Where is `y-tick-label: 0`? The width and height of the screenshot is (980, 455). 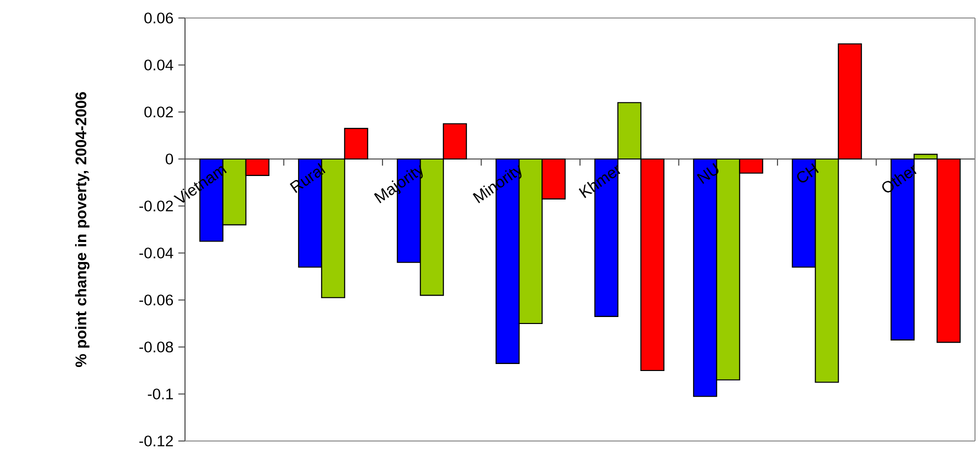 y-tick-label: 0 is located at coordinates (170, 159).